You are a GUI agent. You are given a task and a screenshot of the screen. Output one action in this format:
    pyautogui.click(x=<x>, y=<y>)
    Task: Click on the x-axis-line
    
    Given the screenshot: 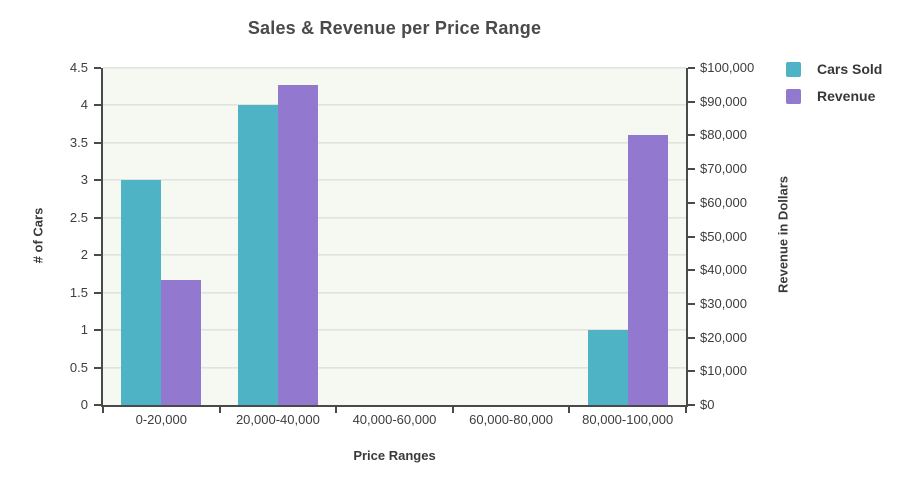 What is the action you would take?
    pyautogui.click(x=394, y=406)
    